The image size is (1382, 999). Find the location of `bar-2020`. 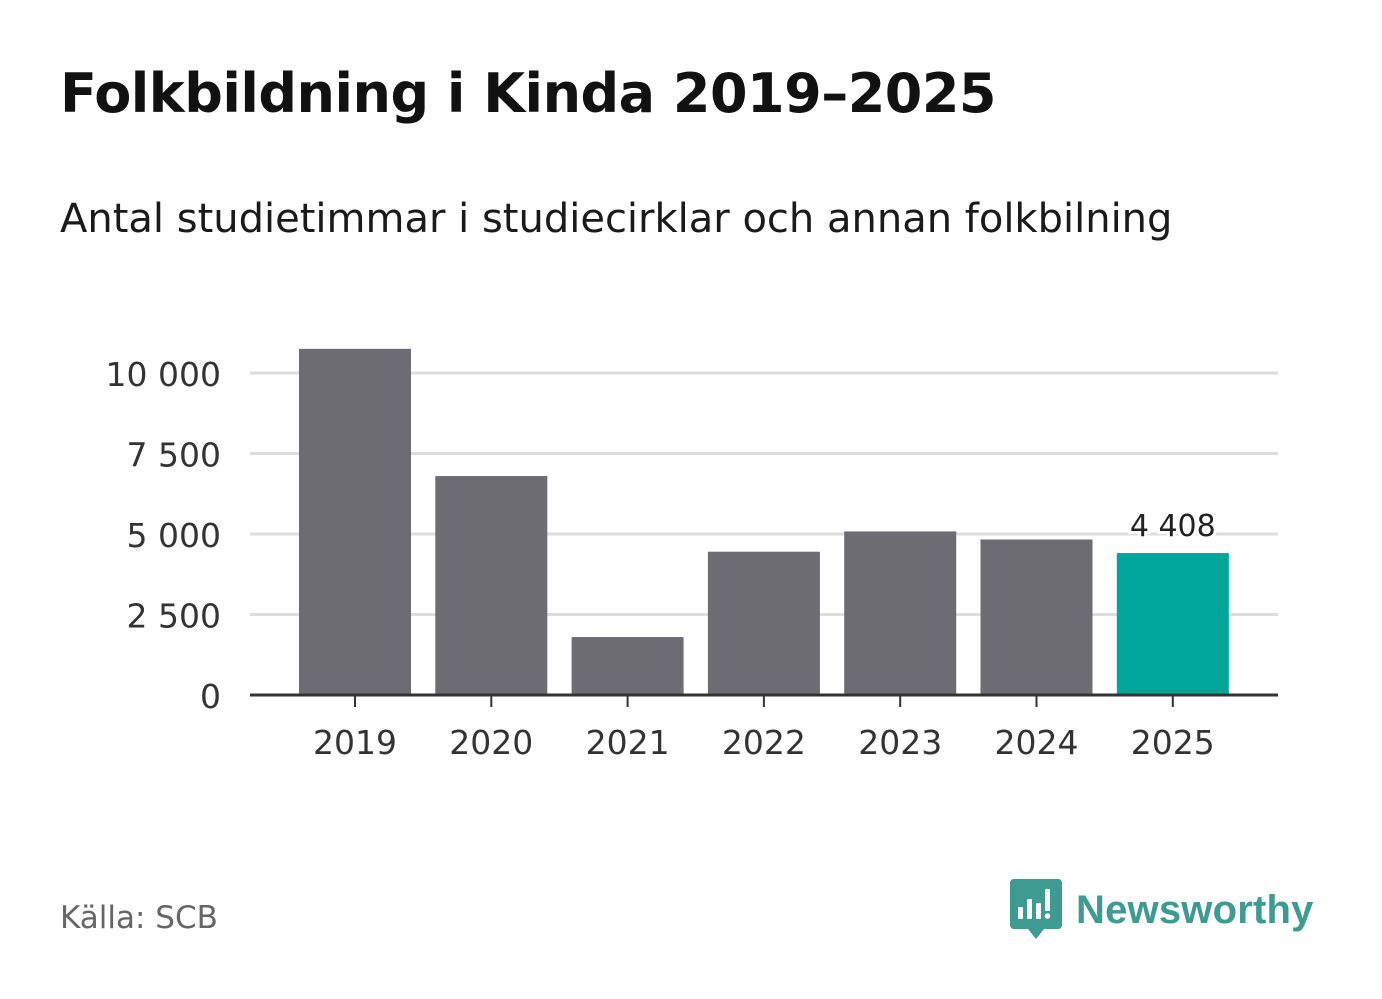

bar-2020 is located at coordinates (491, 585).